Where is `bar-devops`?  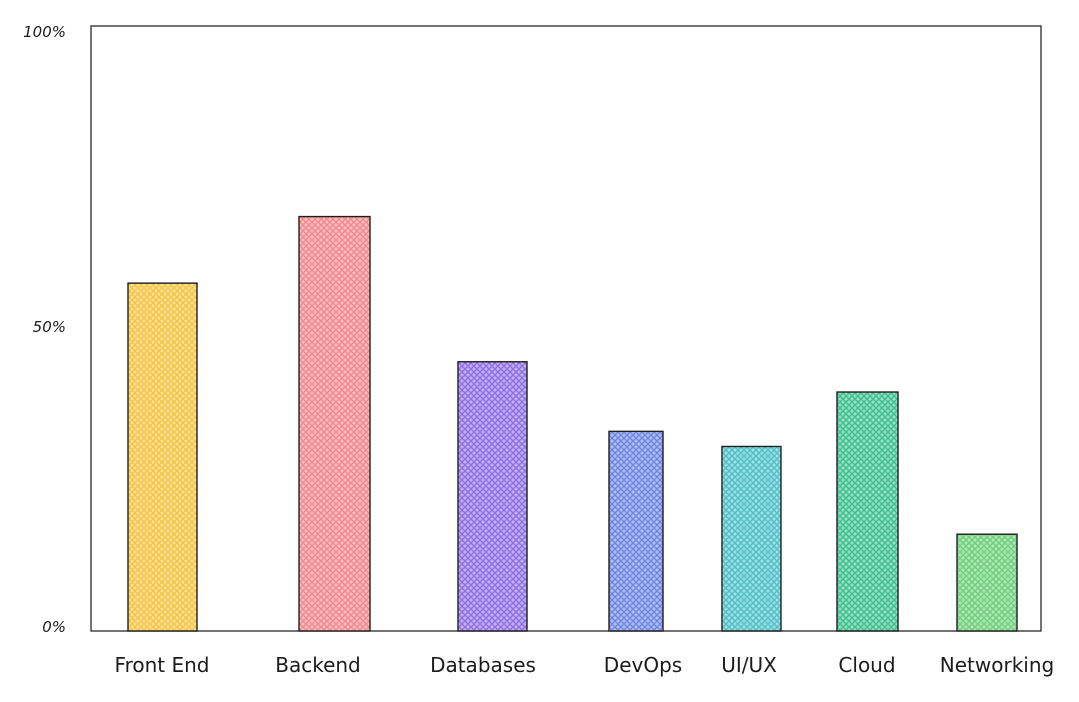
bar-devops is located at coordinates (636, 531).